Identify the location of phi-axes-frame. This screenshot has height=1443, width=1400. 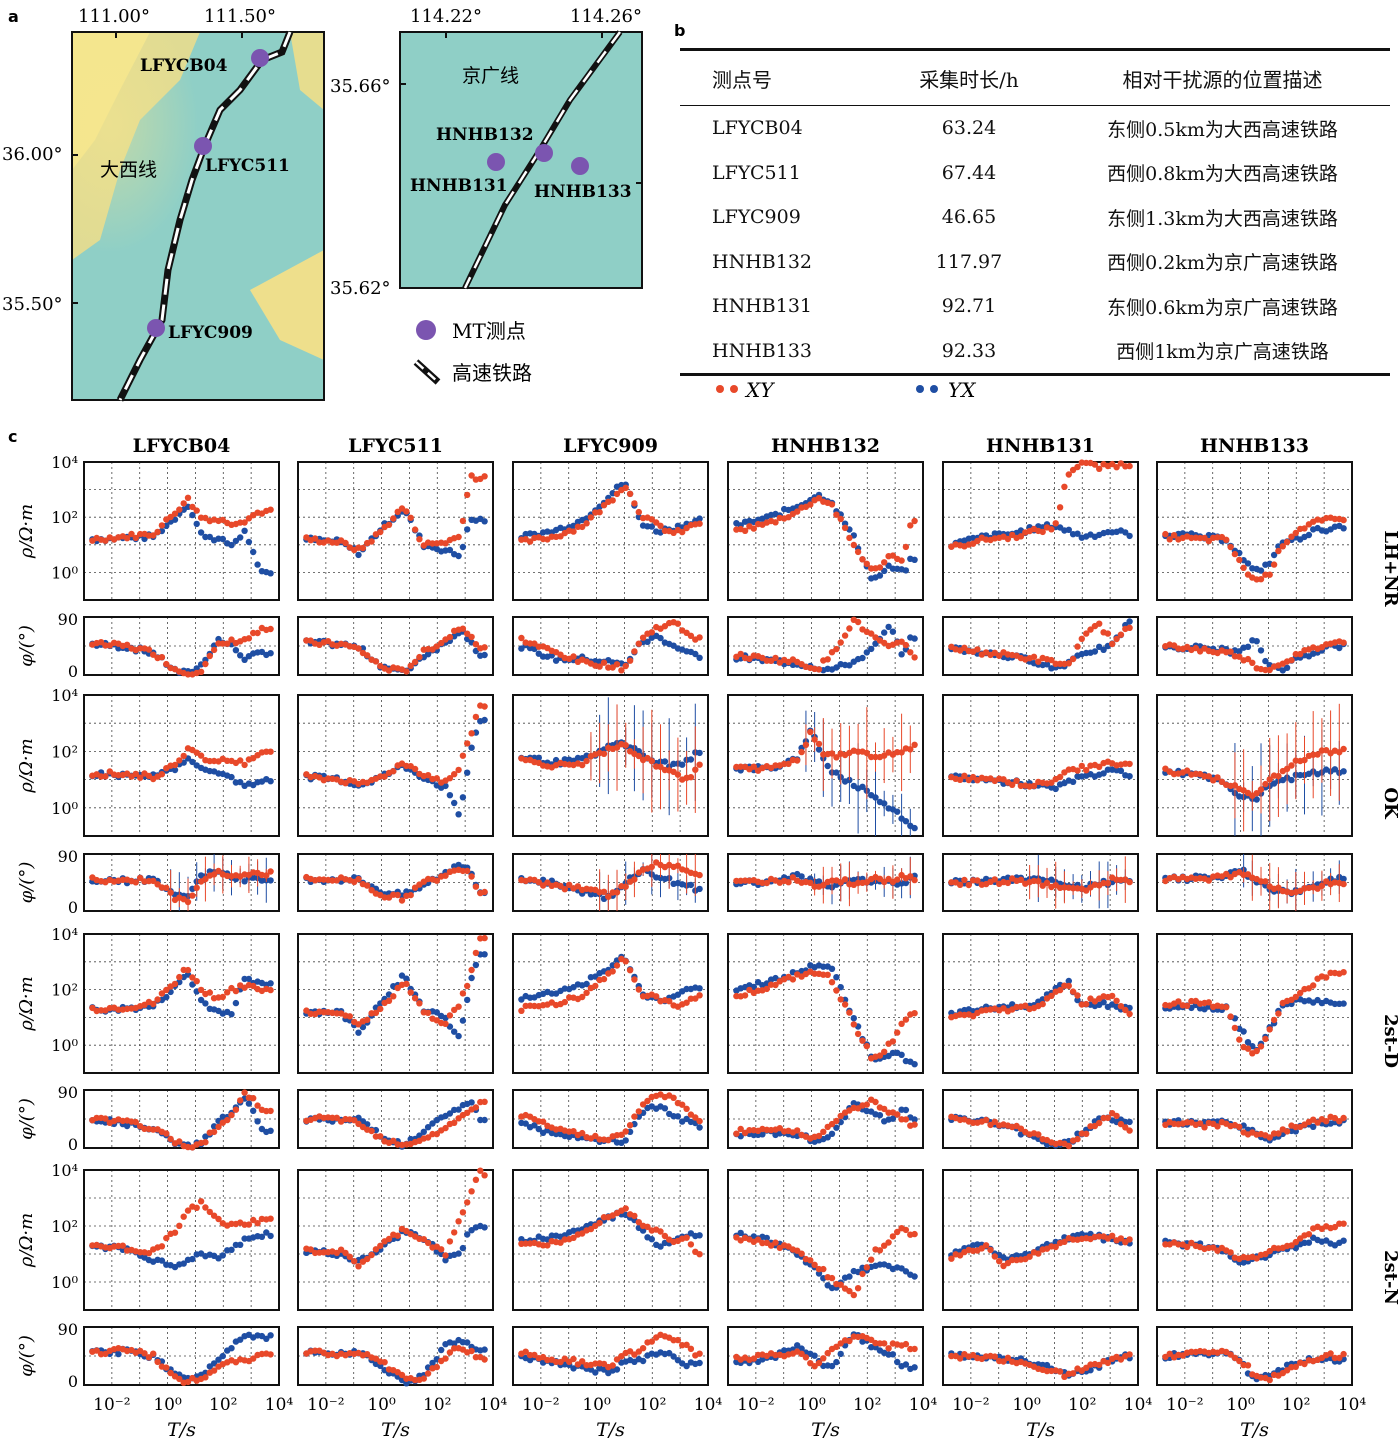
(1040, 882).